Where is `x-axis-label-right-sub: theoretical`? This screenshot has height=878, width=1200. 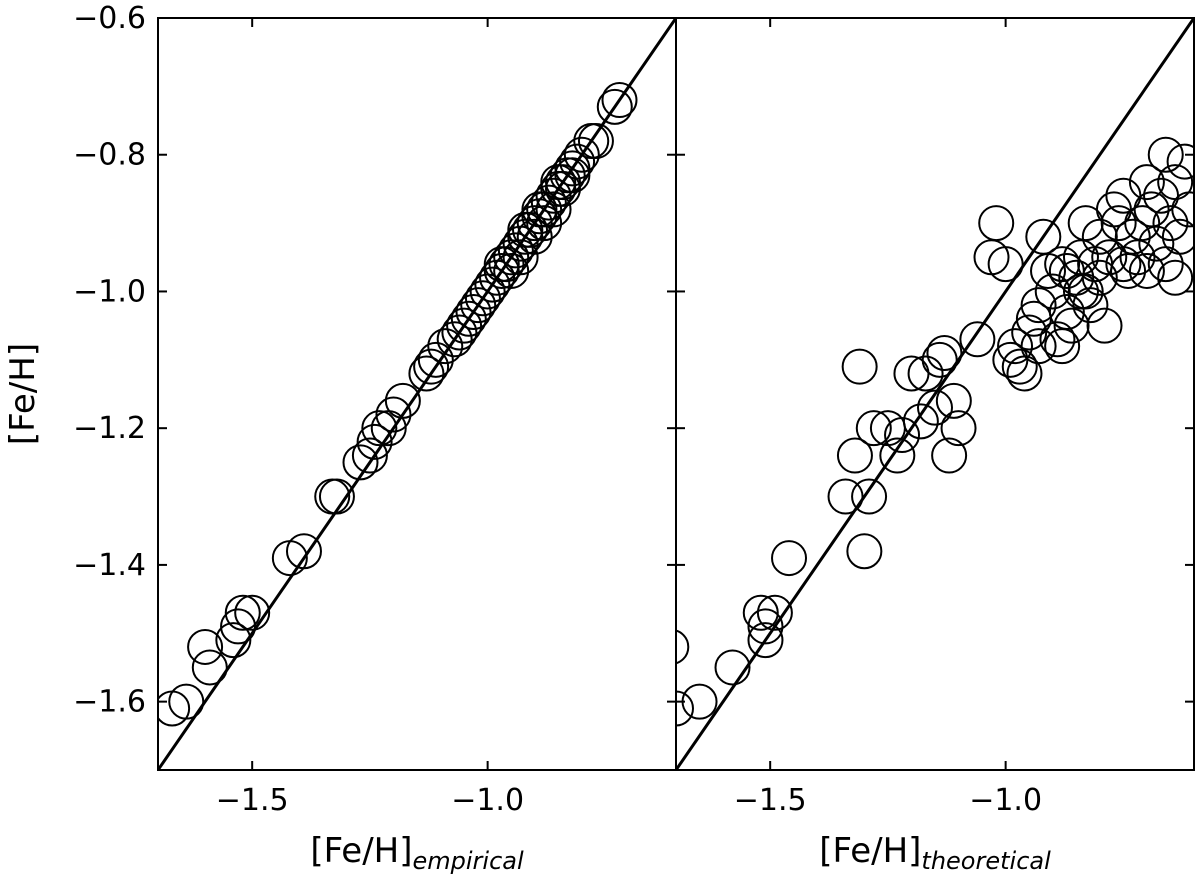 x-axis-label-right-sub: theoretical is located at coordinates (986, 861).